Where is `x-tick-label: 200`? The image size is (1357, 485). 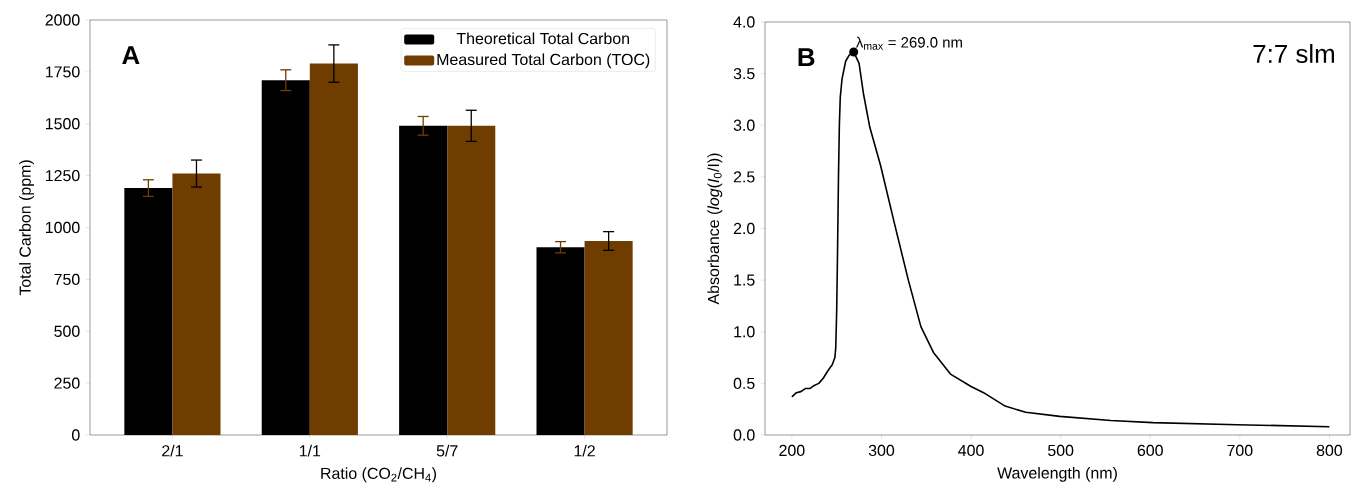
x-tick-label: 200 is located at coordinates (792, 450).